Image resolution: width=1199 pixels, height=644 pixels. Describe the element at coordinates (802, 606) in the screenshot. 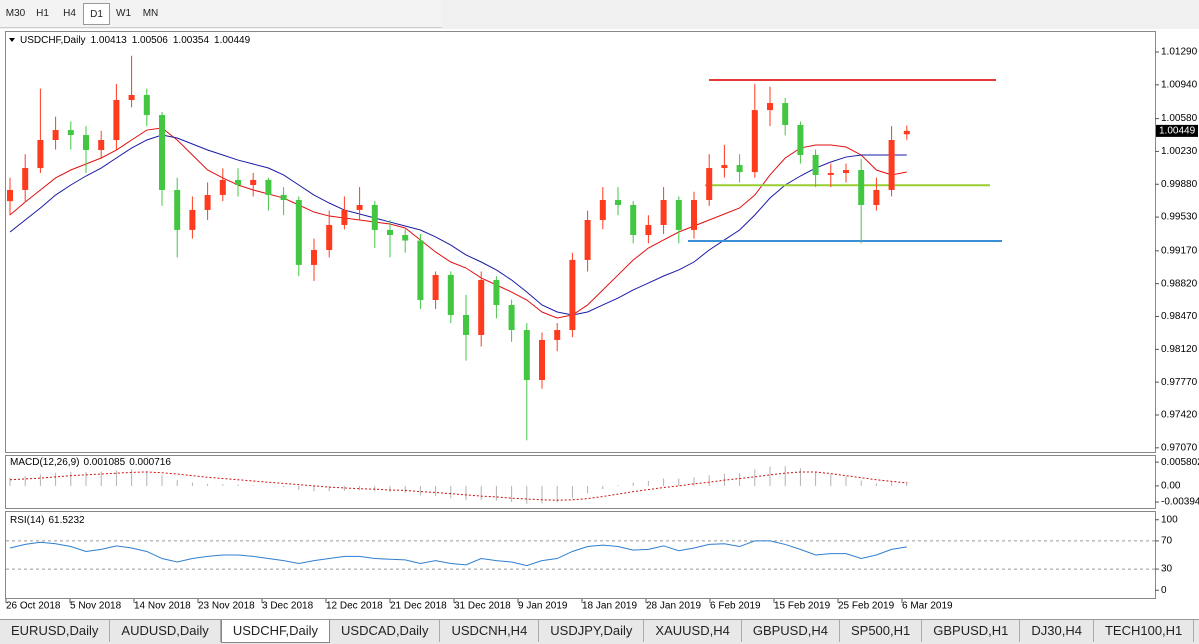

I see `x-tick-label: 15 Feb 2019` at that location.